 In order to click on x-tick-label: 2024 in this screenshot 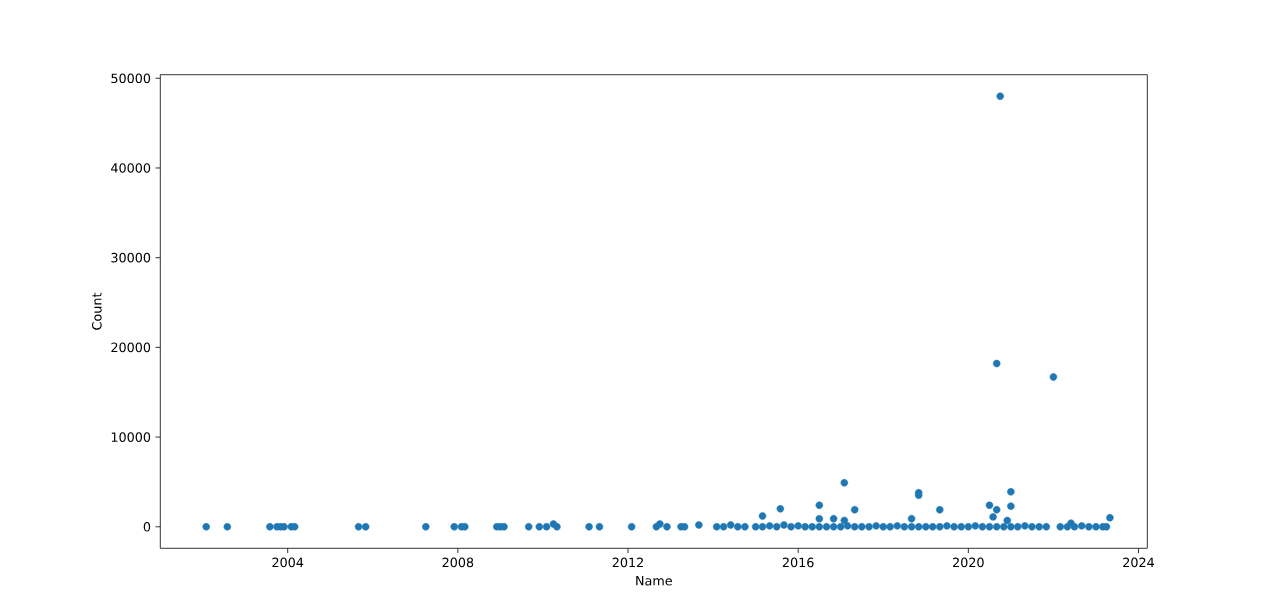, I will do `click(1138, 562)`.